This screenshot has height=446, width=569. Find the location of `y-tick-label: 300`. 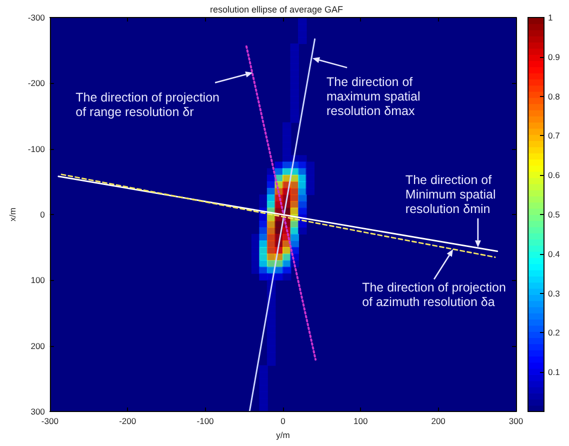

y-tick-label: 300 is located at coordinates (38, 411).